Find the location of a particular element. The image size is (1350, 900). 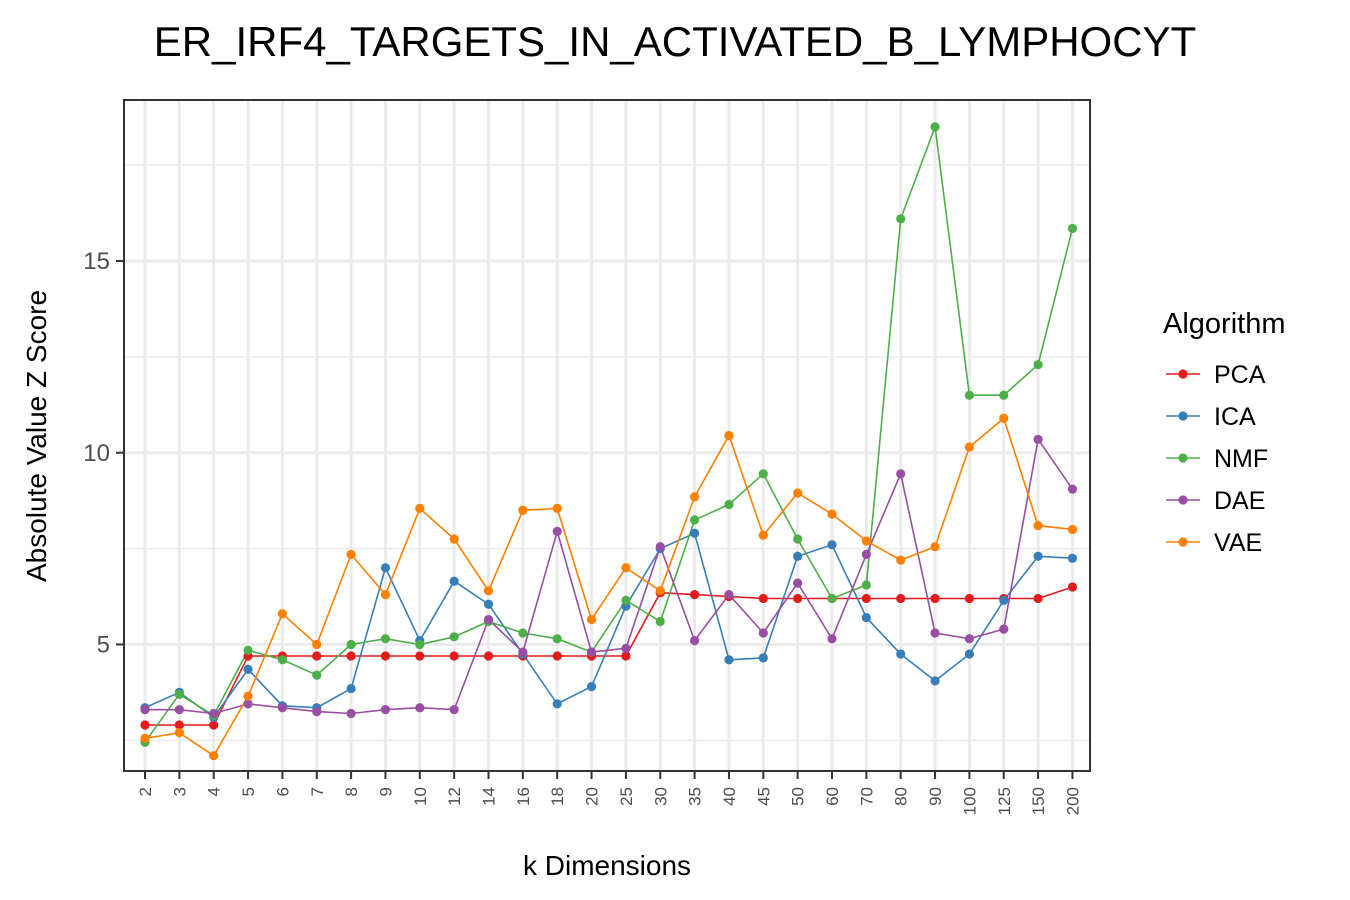

y-tick-label: 10 is located at coordinates (96, 453).